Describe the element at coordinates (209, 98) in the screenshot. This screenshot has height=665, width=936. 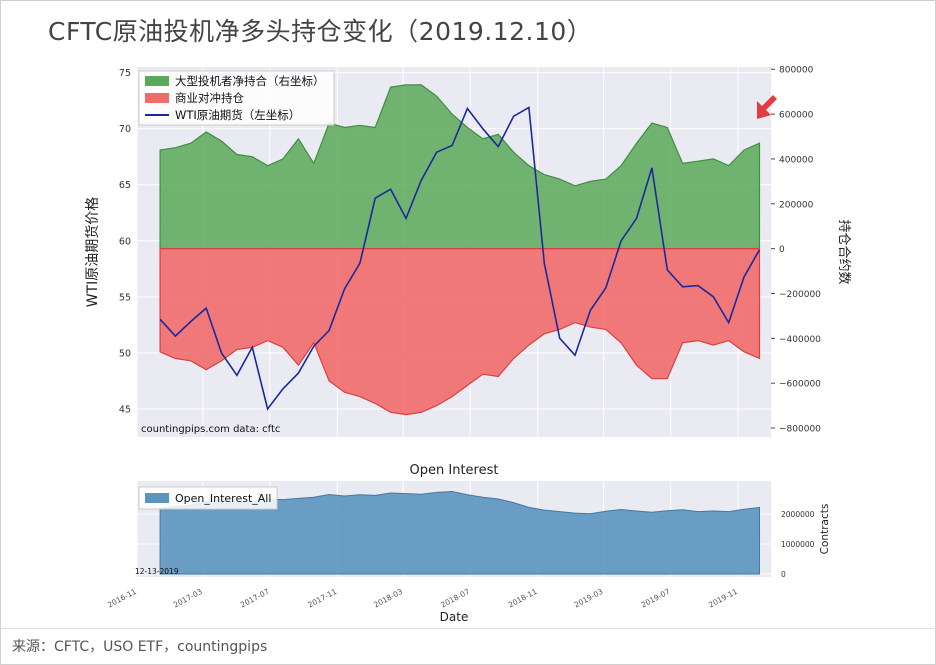
I see `legend-label-commercial: 商业对冲持仓` at that location.